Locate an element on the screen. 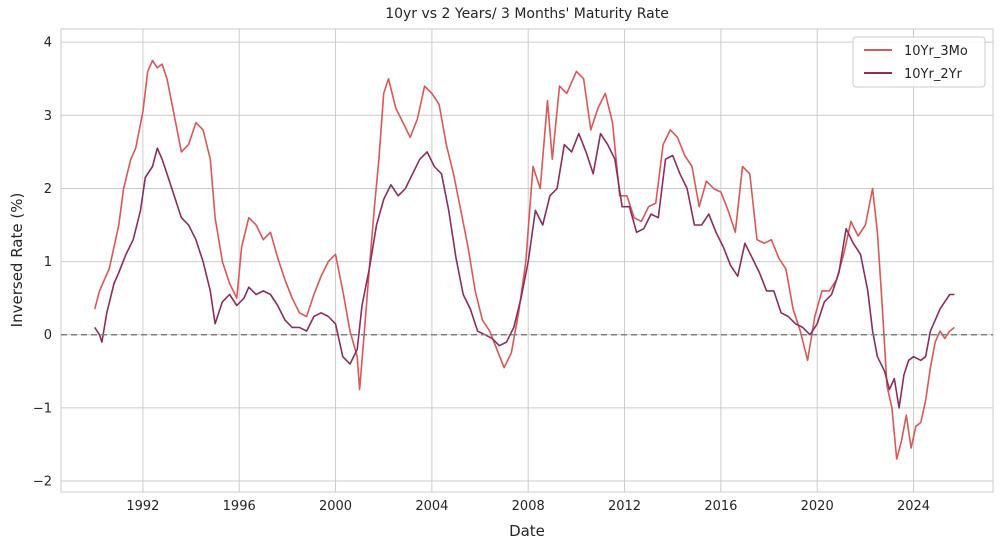 The height and width of the screenshot is (554, 1001). x-tick-label: 2012 is located at coordinates (624, 506).